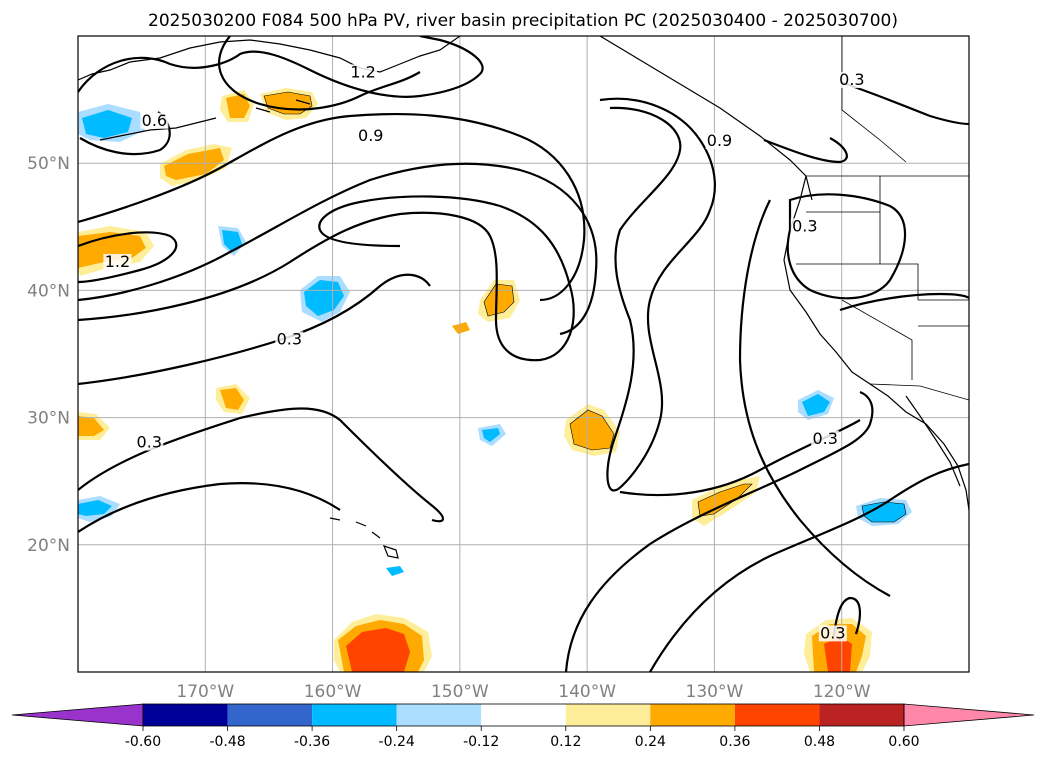 The height and width of the screenshot is (765, 1047). Describe the element at coordinates (205, 692) in the screenshot. I see `lon-tick-label: 170°W` at that location.